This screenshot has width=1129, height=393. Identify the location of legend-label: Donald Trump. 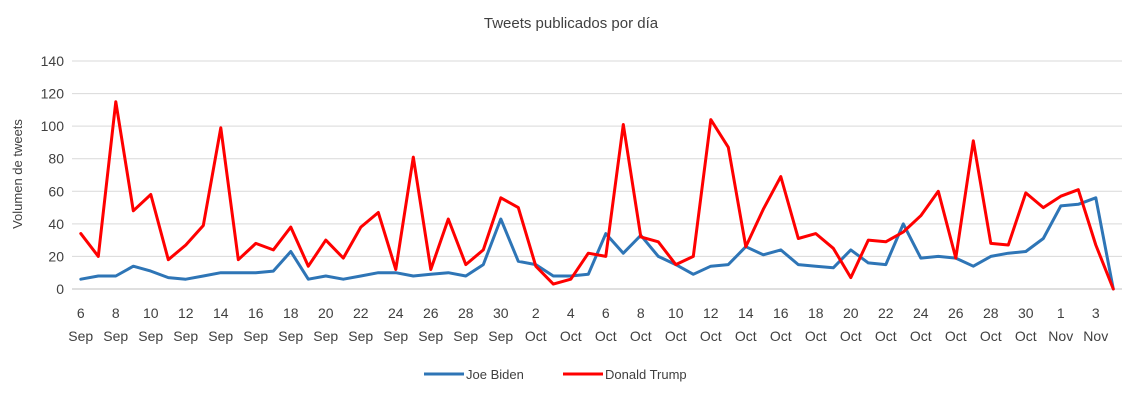
(646, 374).